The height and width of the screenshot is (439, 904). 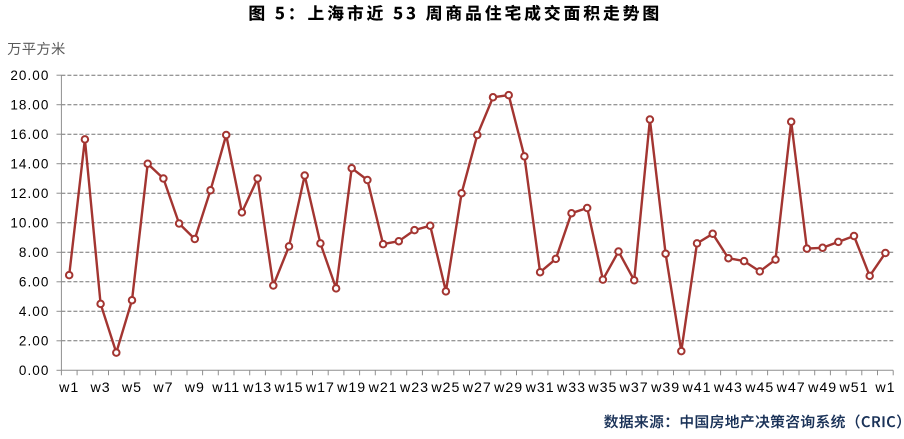 I want to click on svg-text: w9, so click(x=194, y=388).